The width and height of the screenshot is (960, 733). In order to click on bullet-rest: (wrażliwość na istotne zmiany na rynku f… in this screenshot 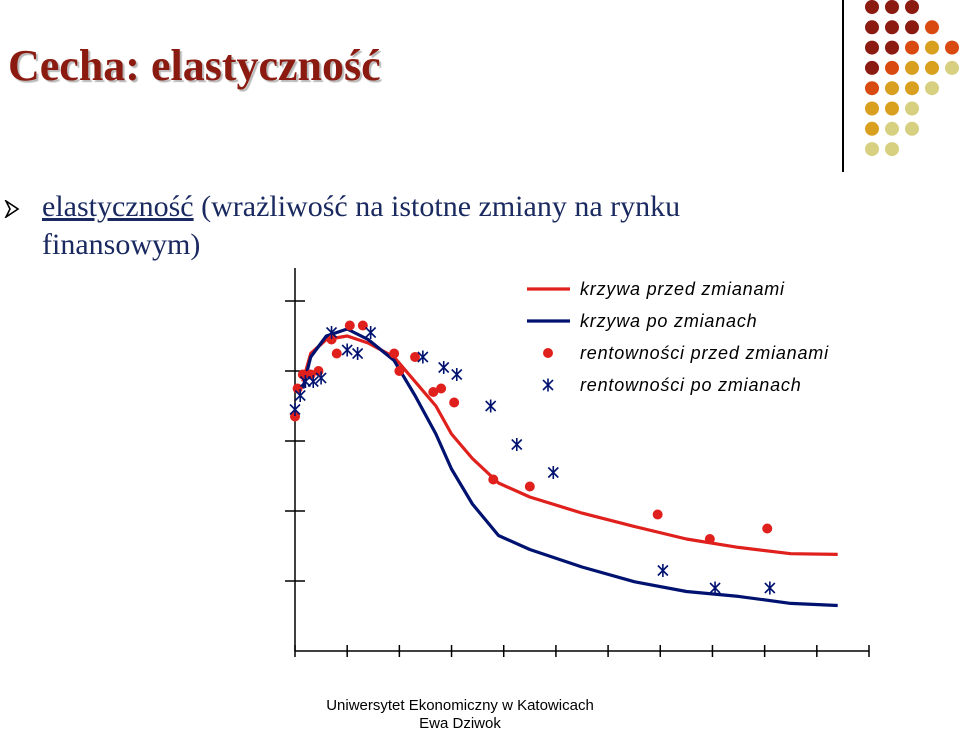, I will do `click(361, 225)`.